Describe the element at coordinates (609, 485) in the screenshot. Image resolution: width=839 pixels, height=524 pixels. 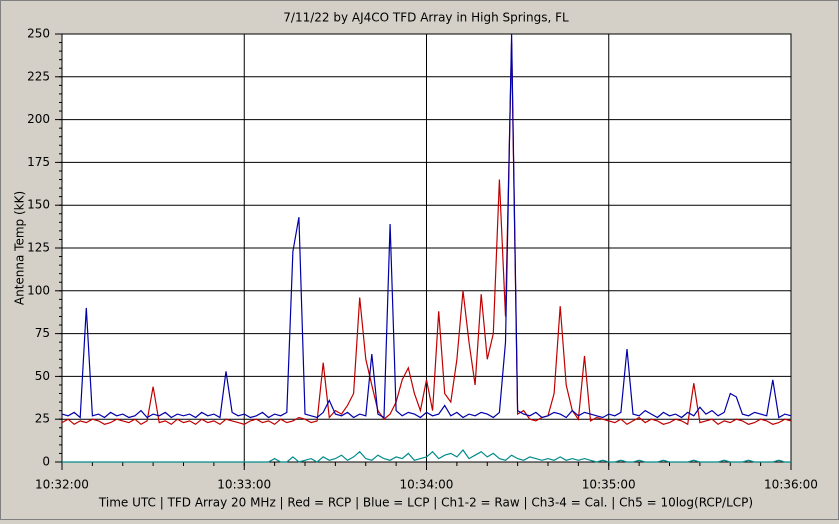
I see `x-tick-label: 10:35:00` at that location.